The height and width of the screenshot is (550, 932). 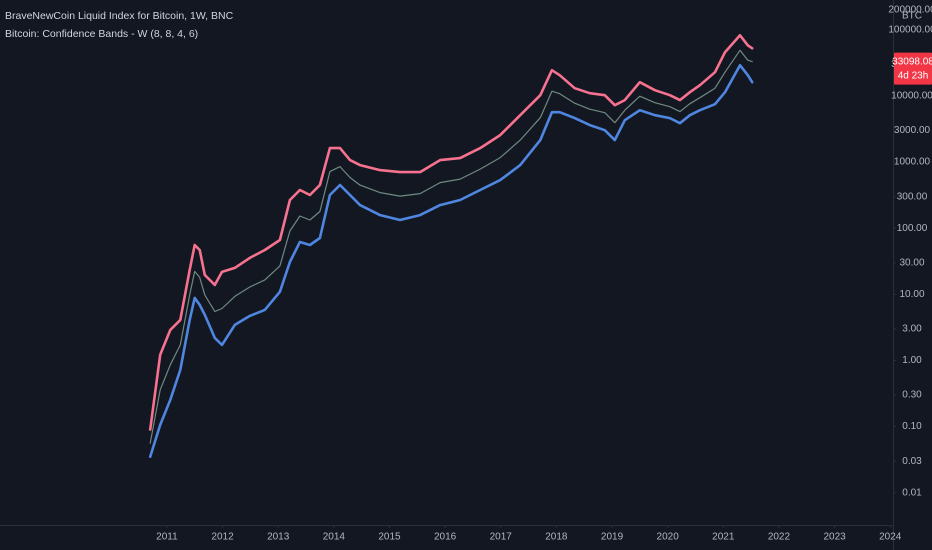 I want to click on y-tick-label: 200000.00, so click(x=910, y=10).